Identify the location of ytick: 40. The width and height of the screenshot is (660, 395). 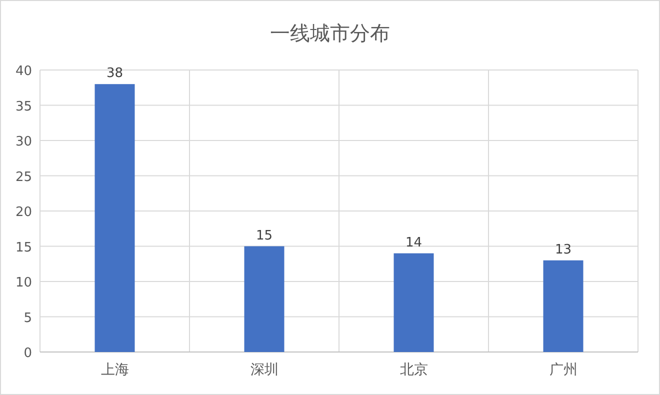
(23, 71).